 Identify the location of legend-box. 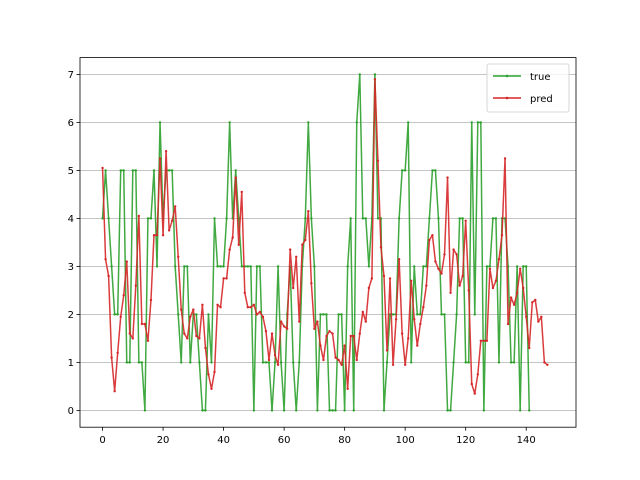
(528, 88).